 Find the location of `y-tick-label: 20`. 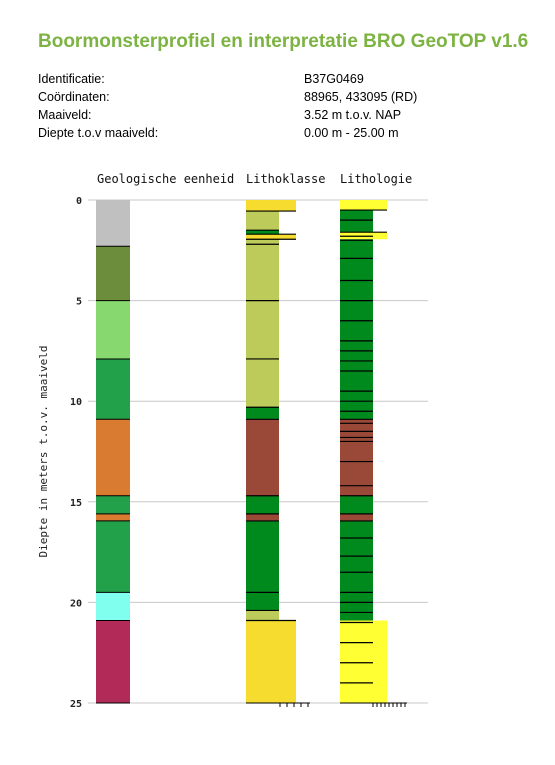

y-tick-label: 20 is located at coordinates (76, 603).